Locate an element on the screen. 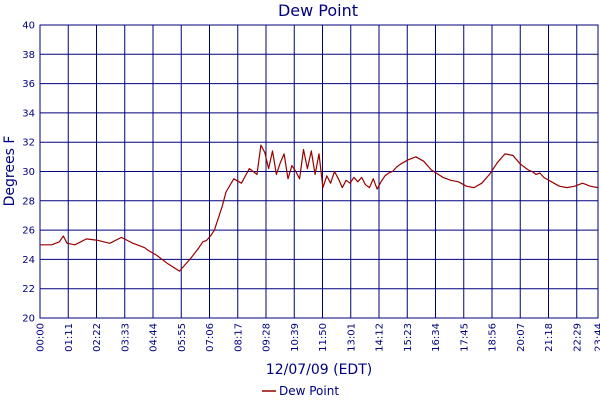  y-tick-label: 26 is located at coordinates (28, 231).